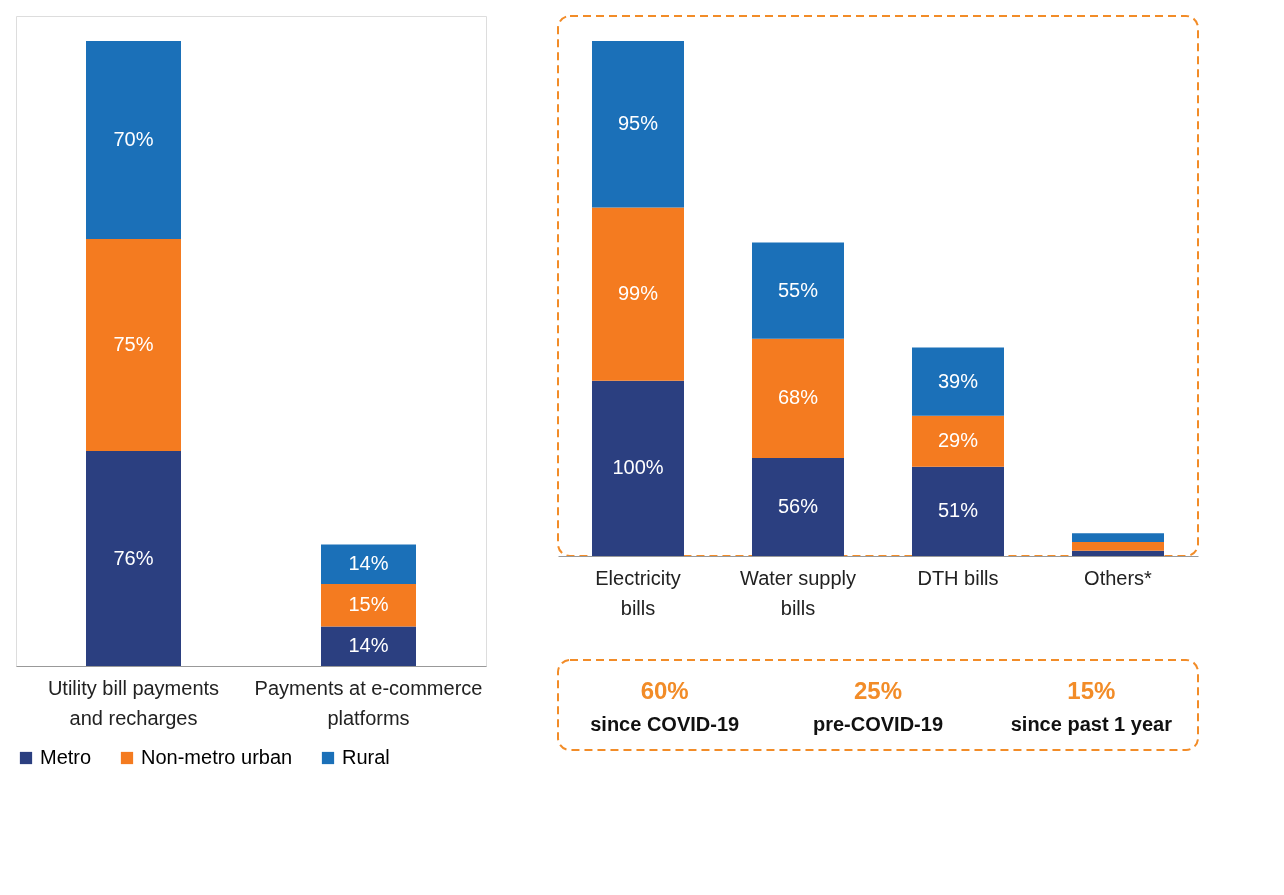 The image size is (1284, 895). What do you see at coordinates (133, 702) in the screenshot?
I see `x-tick-label: Utility bill payments and recharges` at bounding box center [133, 702].